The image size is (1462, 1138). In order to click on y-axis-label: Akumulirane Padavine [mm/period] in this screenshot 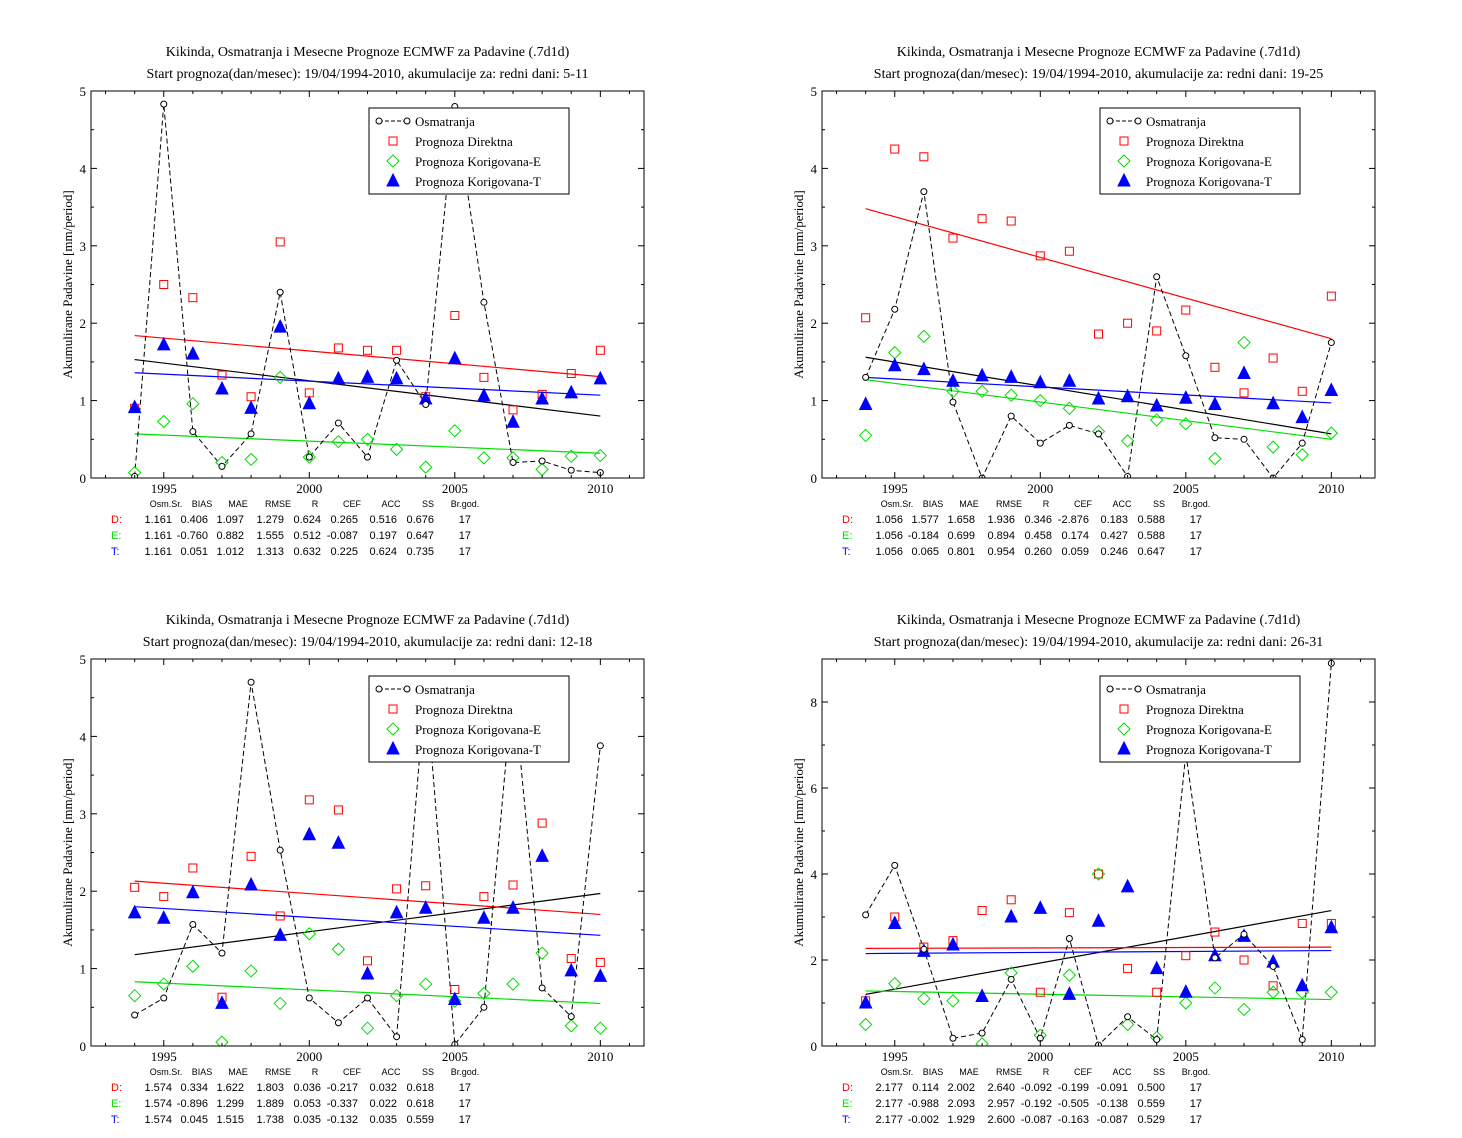, I will do `click(67, 852)`.